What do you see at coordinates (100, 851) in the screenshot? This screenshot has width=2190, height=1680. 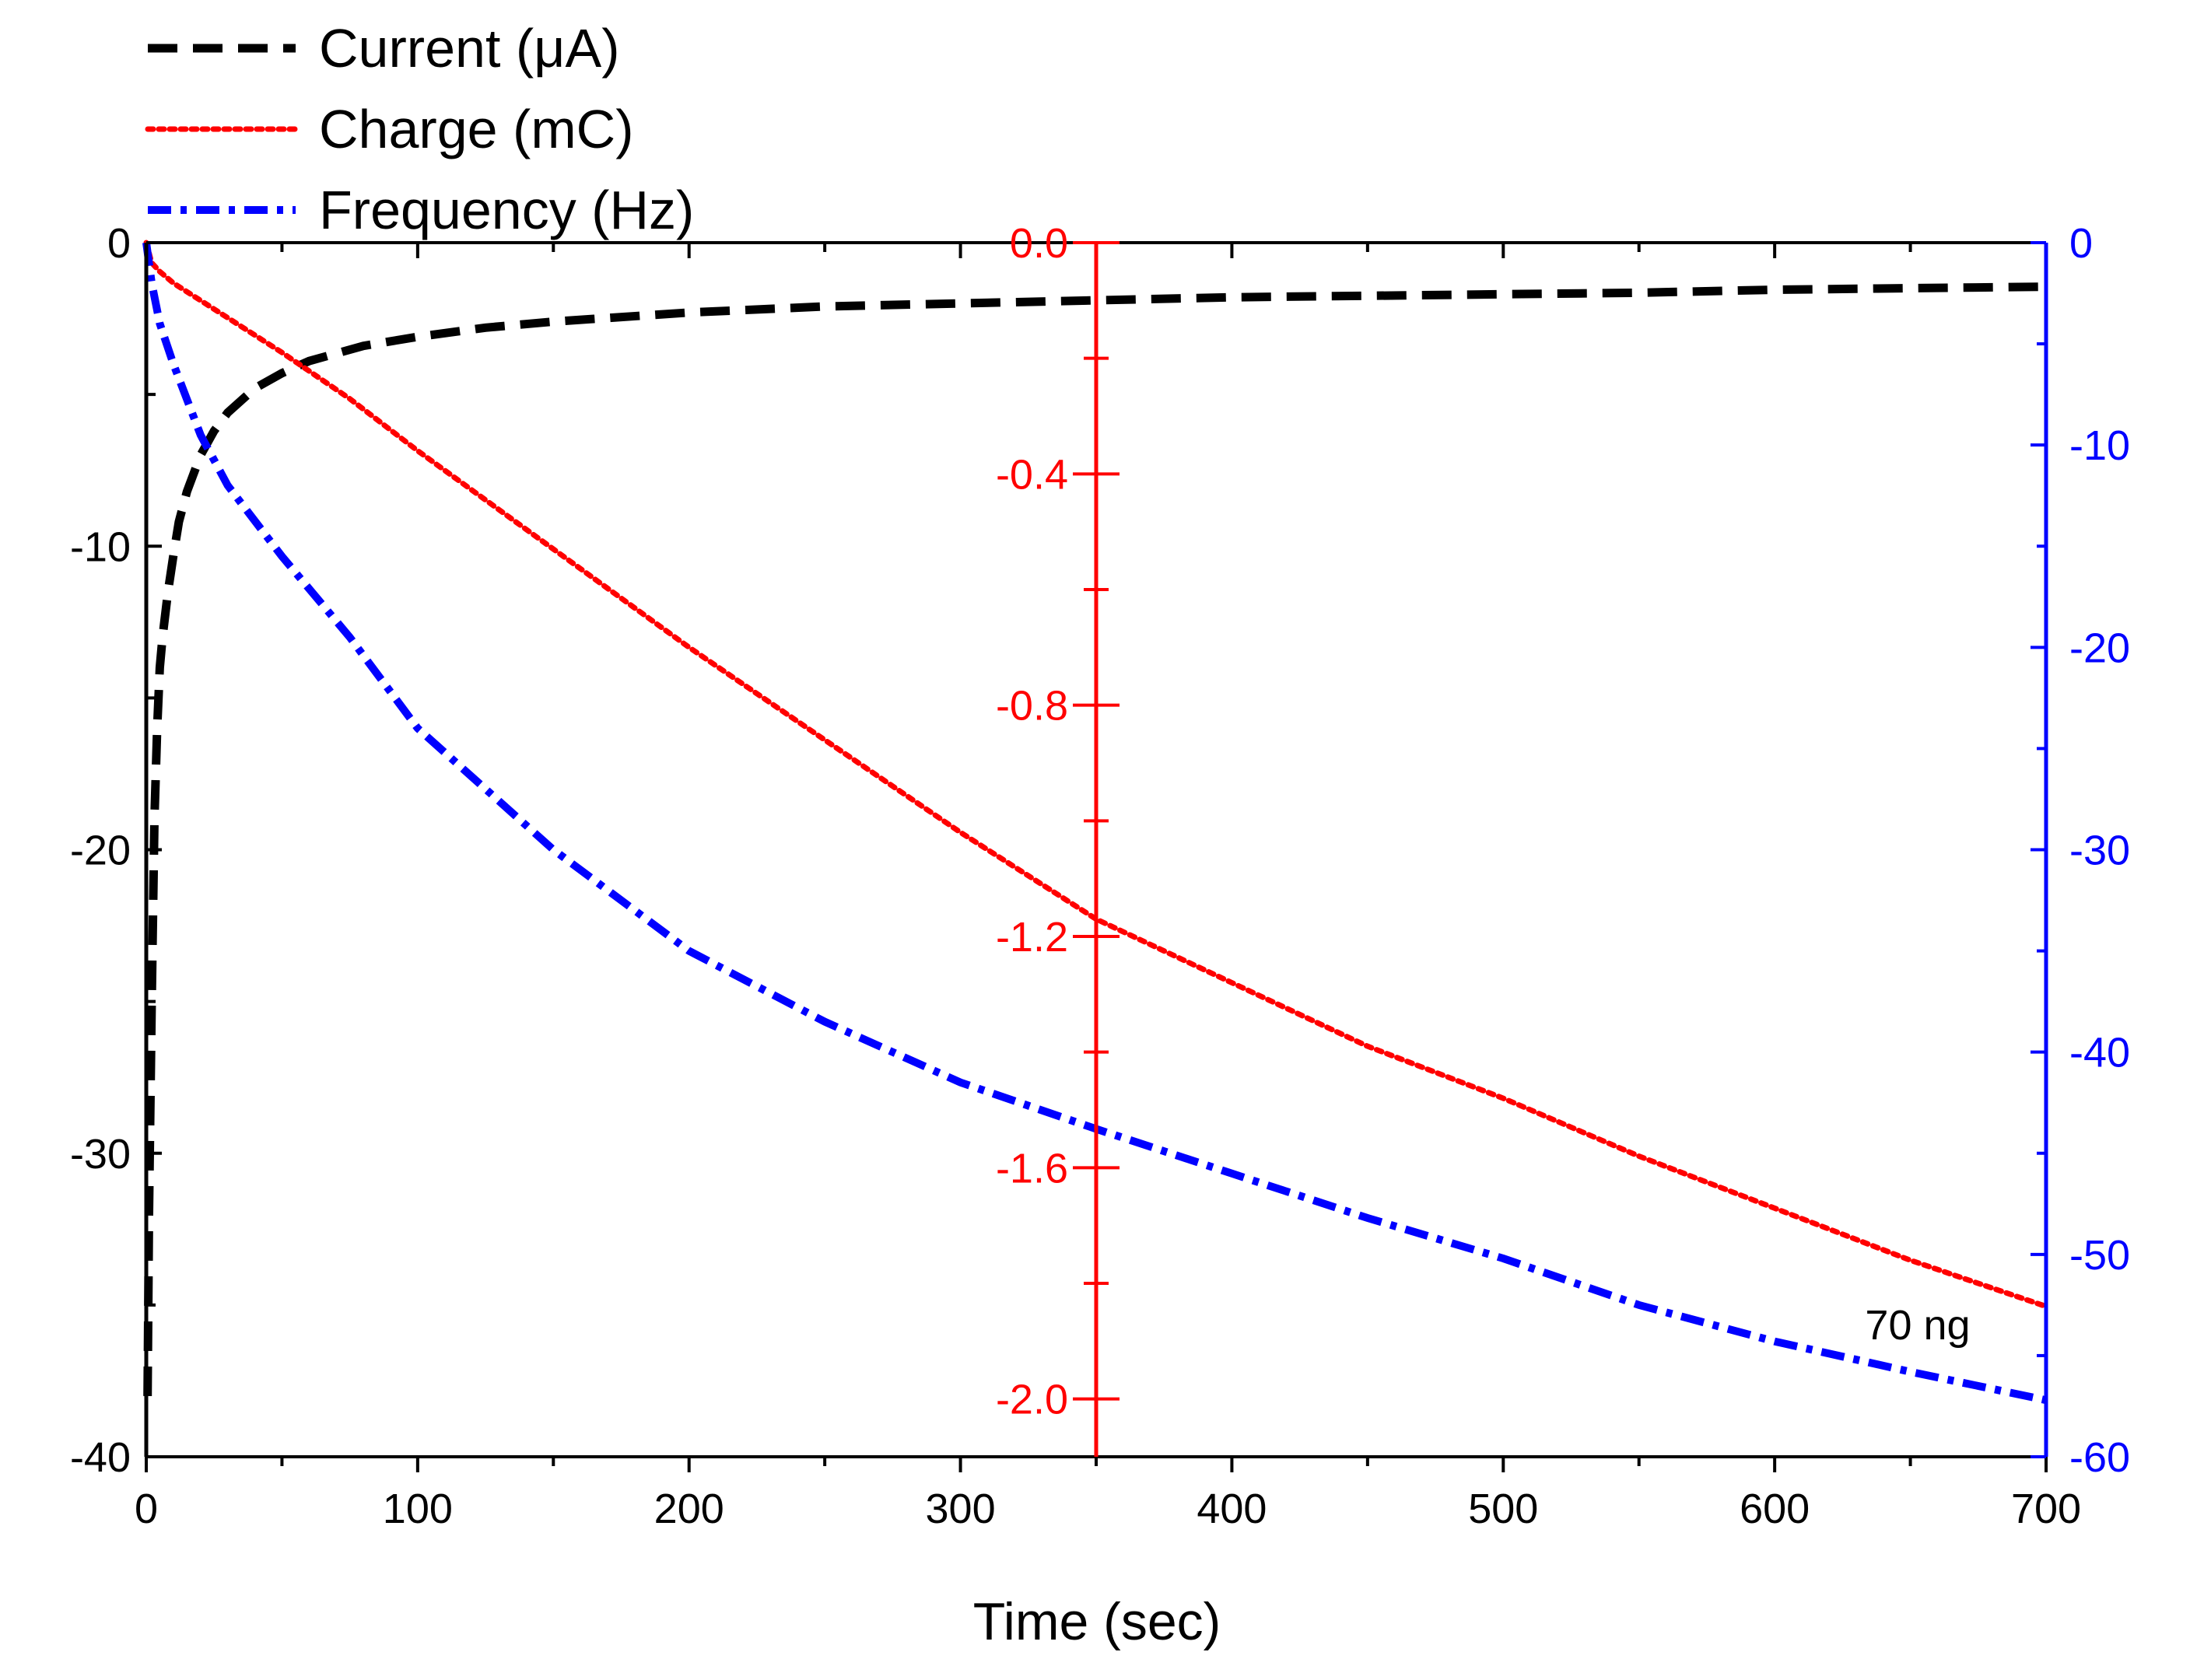 I see `current-tick-label: -20` at bounding box center [100, 851].